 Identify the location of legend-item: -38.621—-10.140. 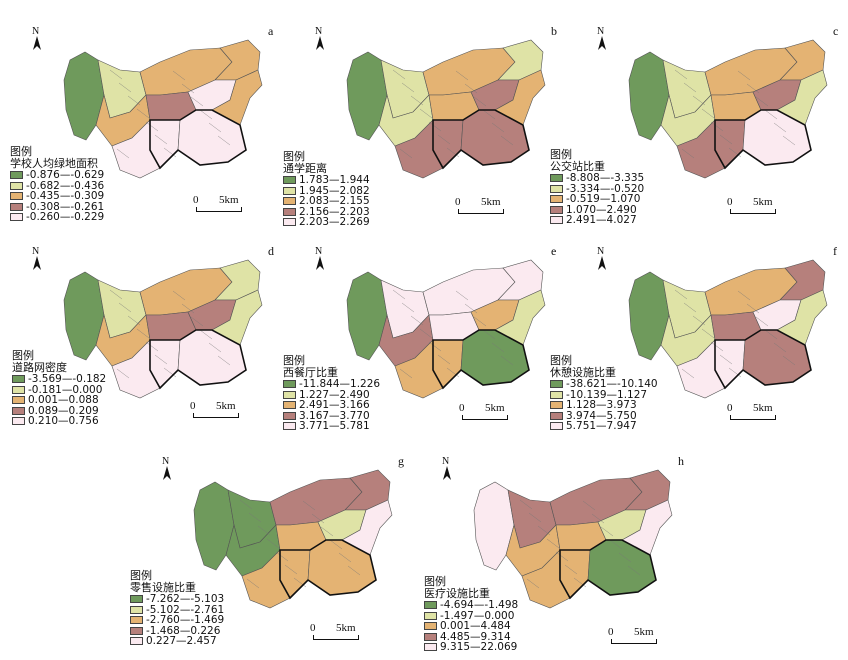
(604, 384).